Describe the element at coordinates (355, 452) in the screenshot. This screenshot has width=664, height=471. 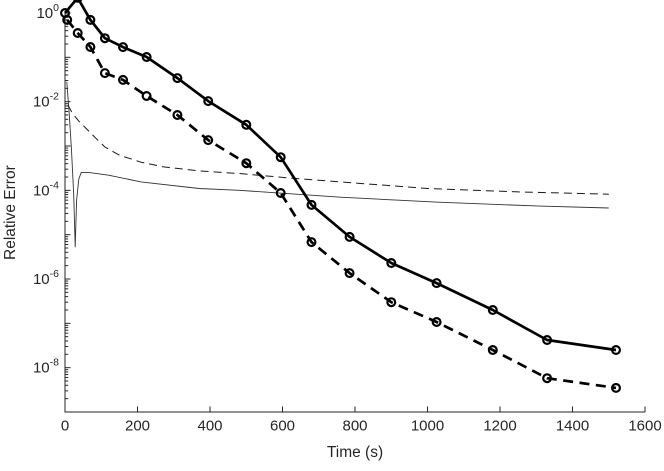
I see `x-axis-label: Time (s)` at that location.